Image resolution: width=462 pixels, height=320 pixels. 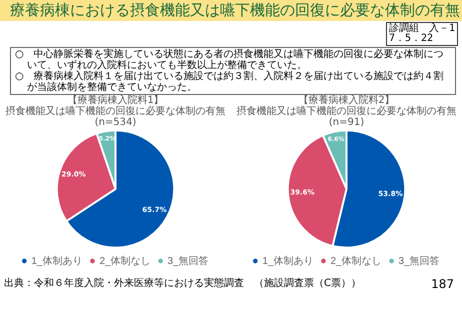 What do you see at coordinates (230, 82) in the screenshot?
I see `text: ○ 療養病棟入院料１を届け出ている施設では約３割、入院料２を届け出ている施設では約４割が当該体制を整備できていなかった。` at bounding box center [230, 82].